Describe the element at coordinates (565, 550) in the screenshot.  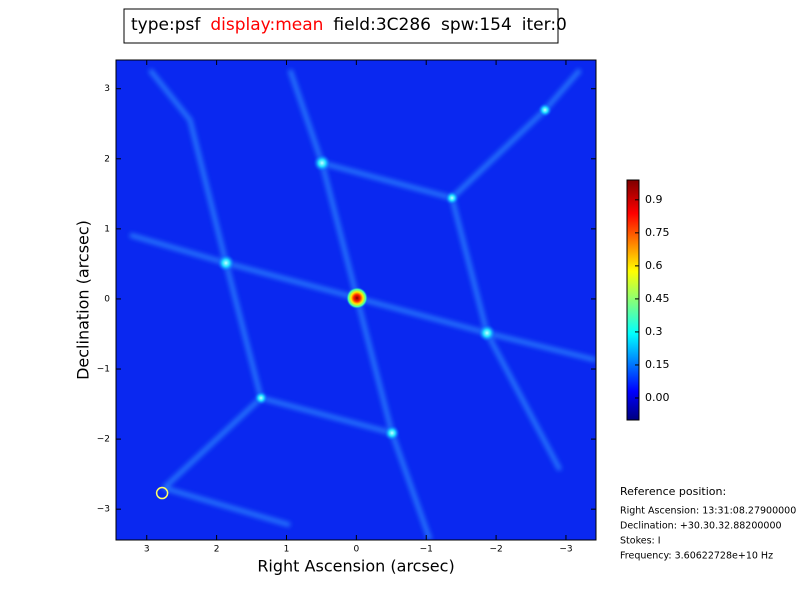
I see `x-tick-label: −3` at that location.